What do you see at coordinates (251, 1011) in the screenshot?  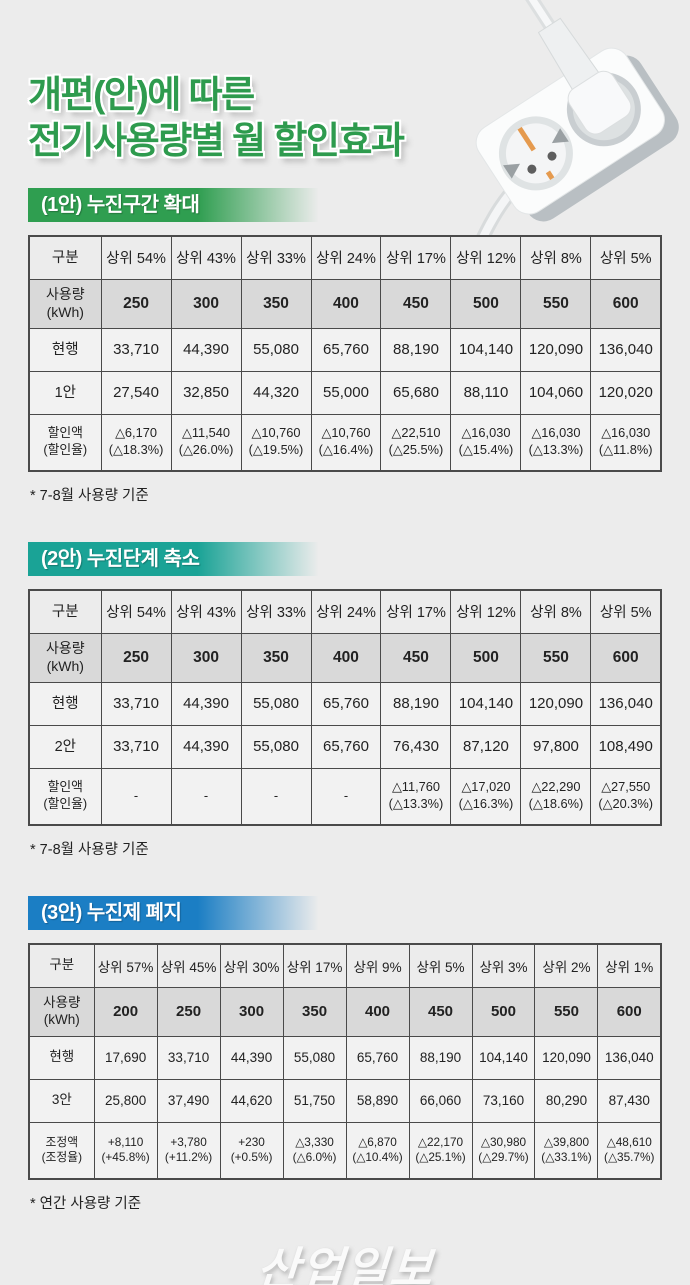 I see `value-cell: 300` at bounding box center [251, 1011].